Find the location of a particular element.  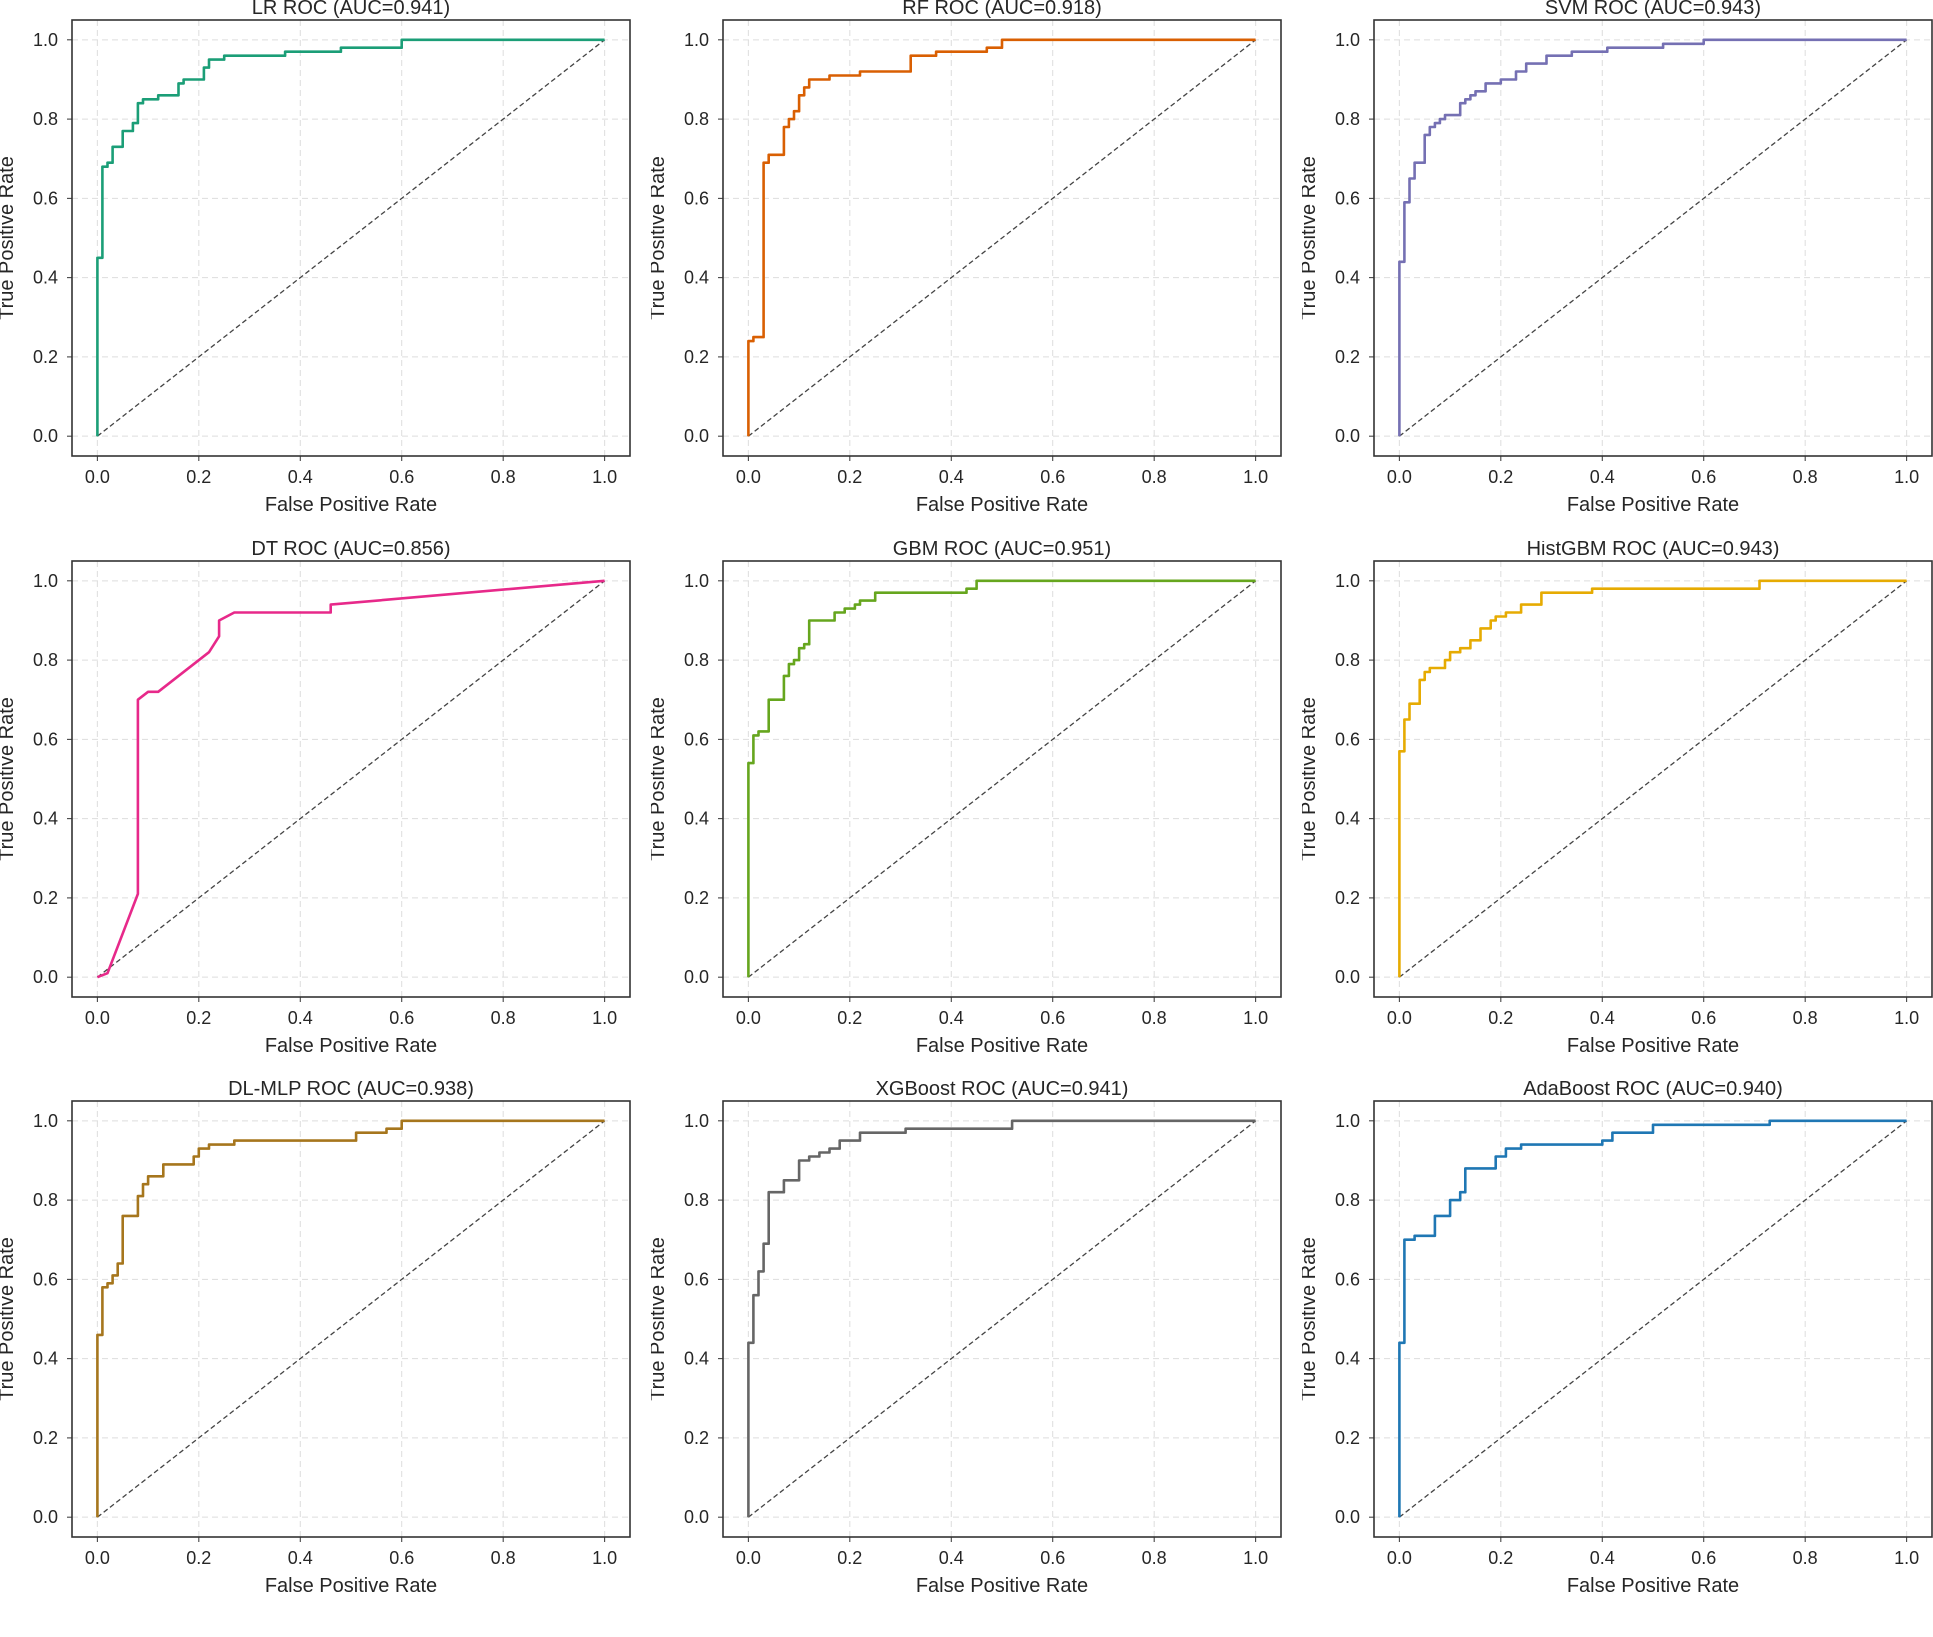

roc-curve-xgboost is located at coordinates (1001, 1318).